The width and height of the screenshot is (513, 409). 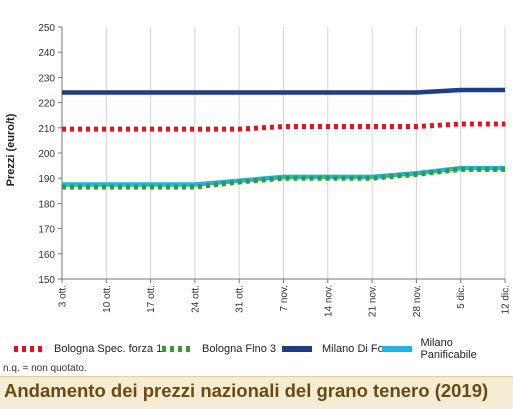 What do you see at coordinates (46, 179) in the screenshot?
I see `y-tick-label: 190` at bounding box center [46, 179].